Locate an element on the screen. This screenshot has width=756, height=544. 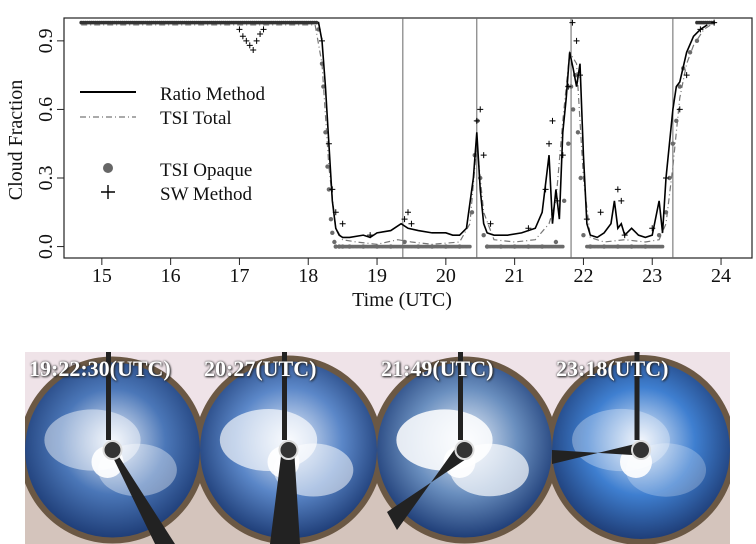
sky-photo: 20:27(UTC) is located at coordinates (288, 448).